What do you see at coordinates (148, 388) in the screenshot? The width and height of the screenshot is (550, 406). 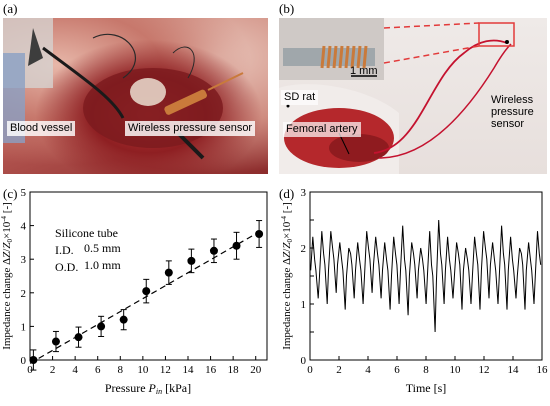 I see `chart-c-xlabel: Pressure Pin [kPa]` at bounding box center [148, 388].